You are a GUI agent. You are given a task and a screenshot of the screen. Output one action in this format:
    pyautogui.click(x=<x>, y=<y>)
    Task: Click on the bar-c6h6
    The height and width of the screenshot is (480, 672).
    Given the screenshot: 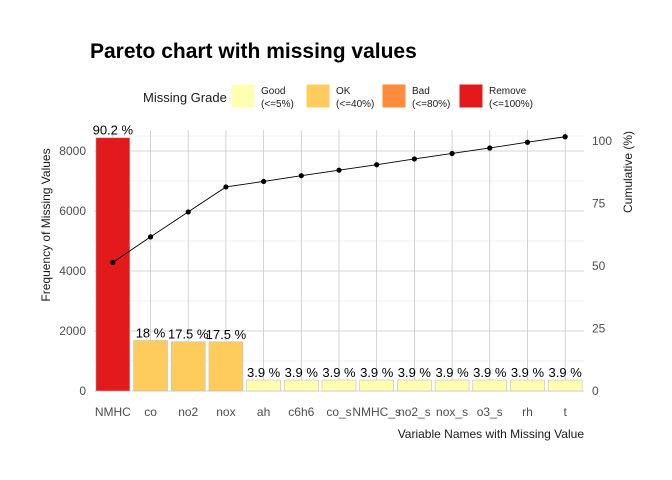 What is the action you would take?
    pyautogui.click(x=301, y=385)
    